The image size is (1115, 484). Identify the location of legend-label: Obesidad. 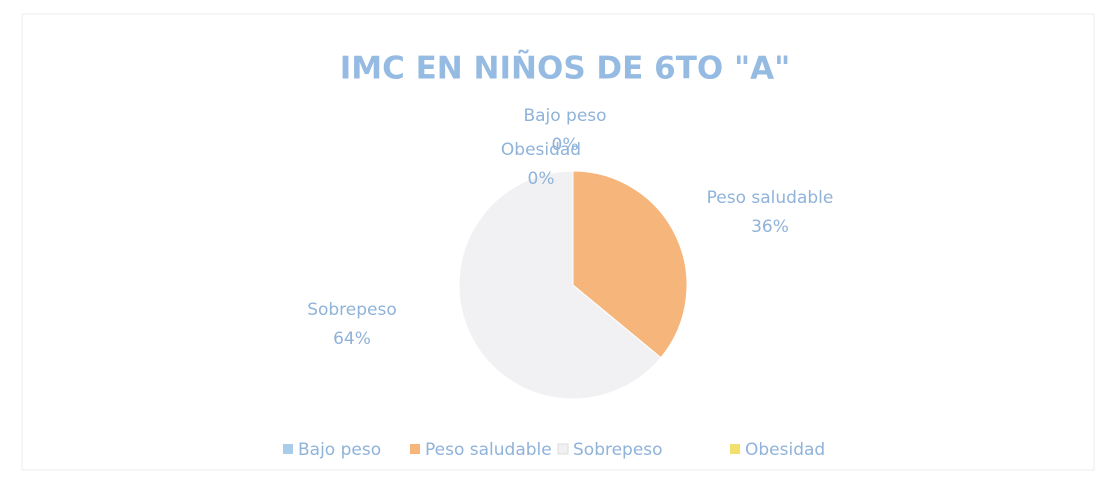
(785, 450).